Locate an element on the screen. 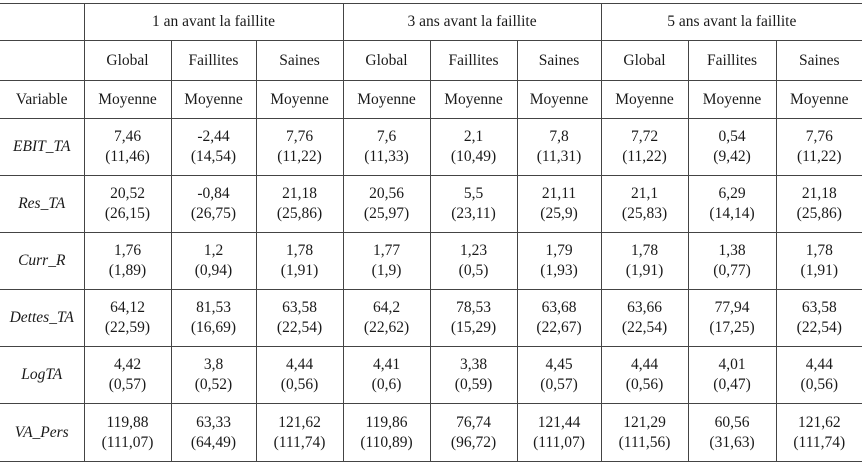  std-dev-value: (0,77) is located at coordinates (732, 270).